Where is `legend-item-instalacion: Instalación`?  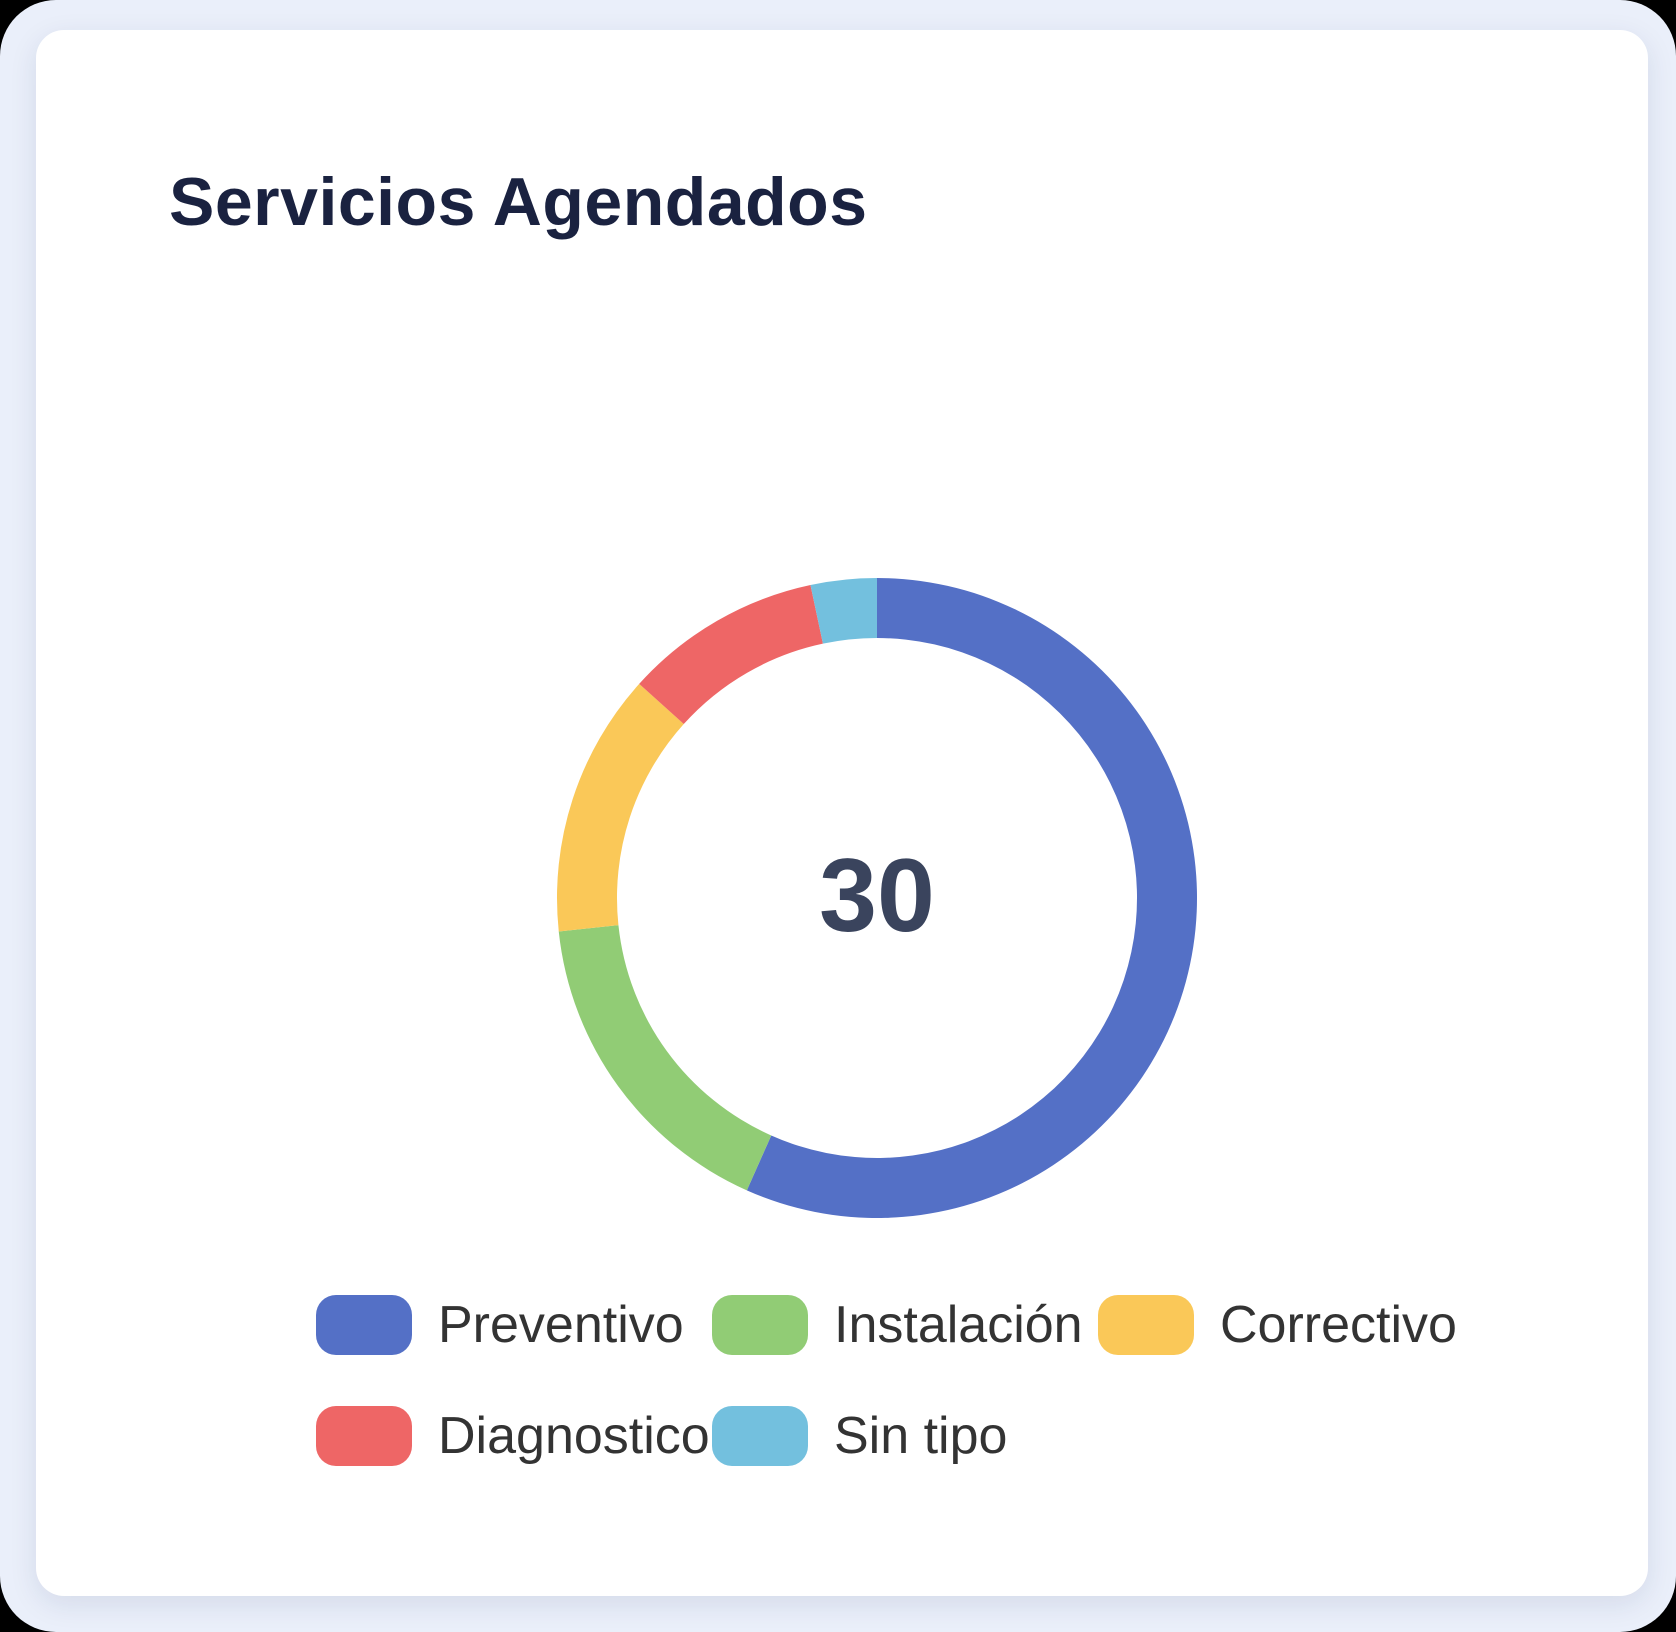
legend-item-instalacion: Instalación is located at coordinates (897, 1325).